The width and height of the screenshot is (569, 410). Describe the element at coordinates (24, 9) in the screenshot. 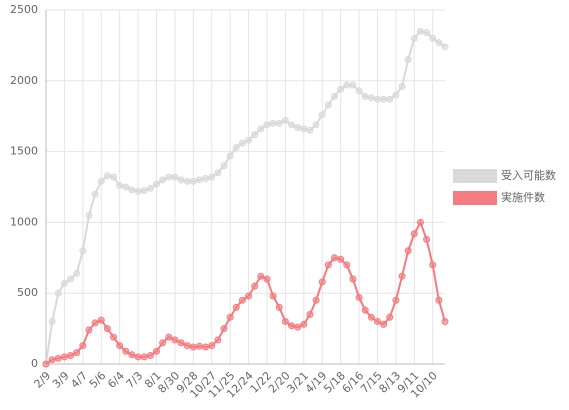

I see `y-tick-label: 2500` at that location.